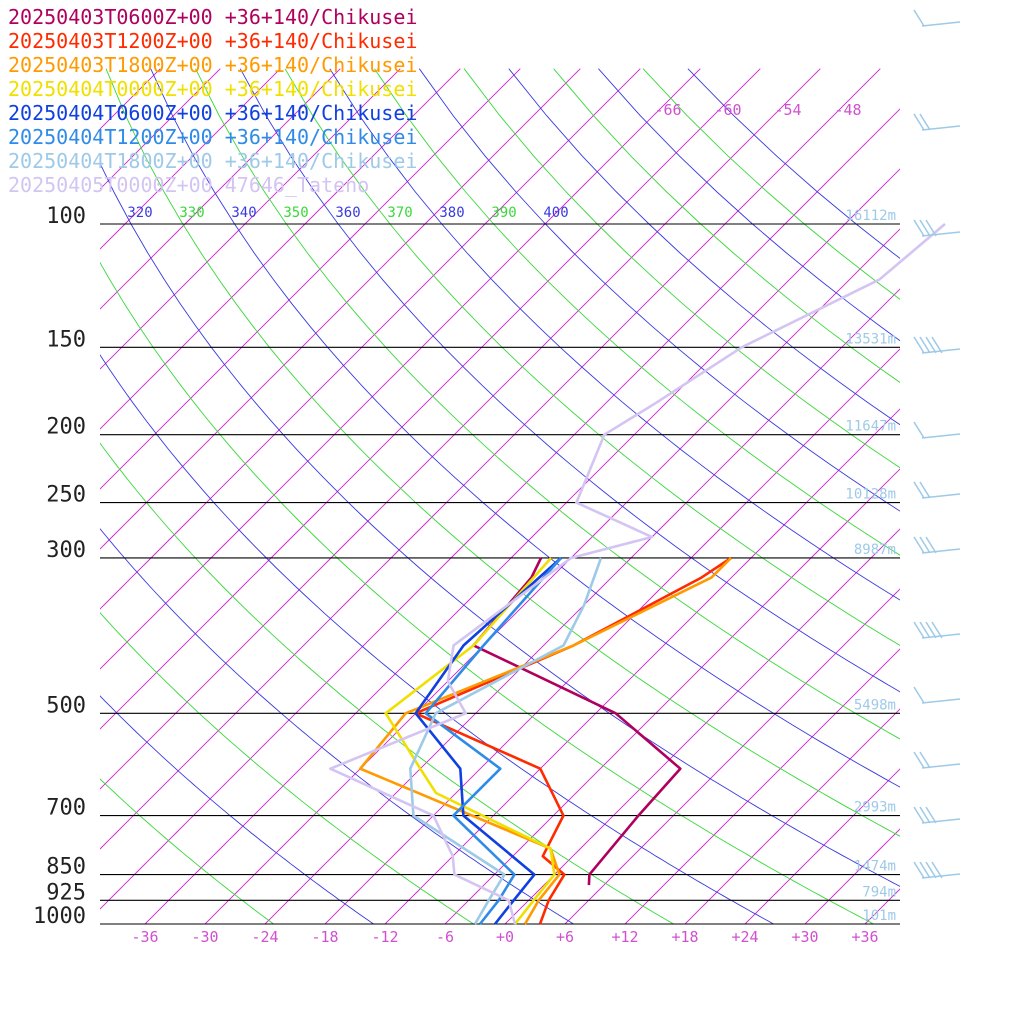 The height and width of the screenshot is (1024, 1024). Describe the element at coordinates (384, 937) in the screenshot. I see `temperature-tick-label: -12` at that location.